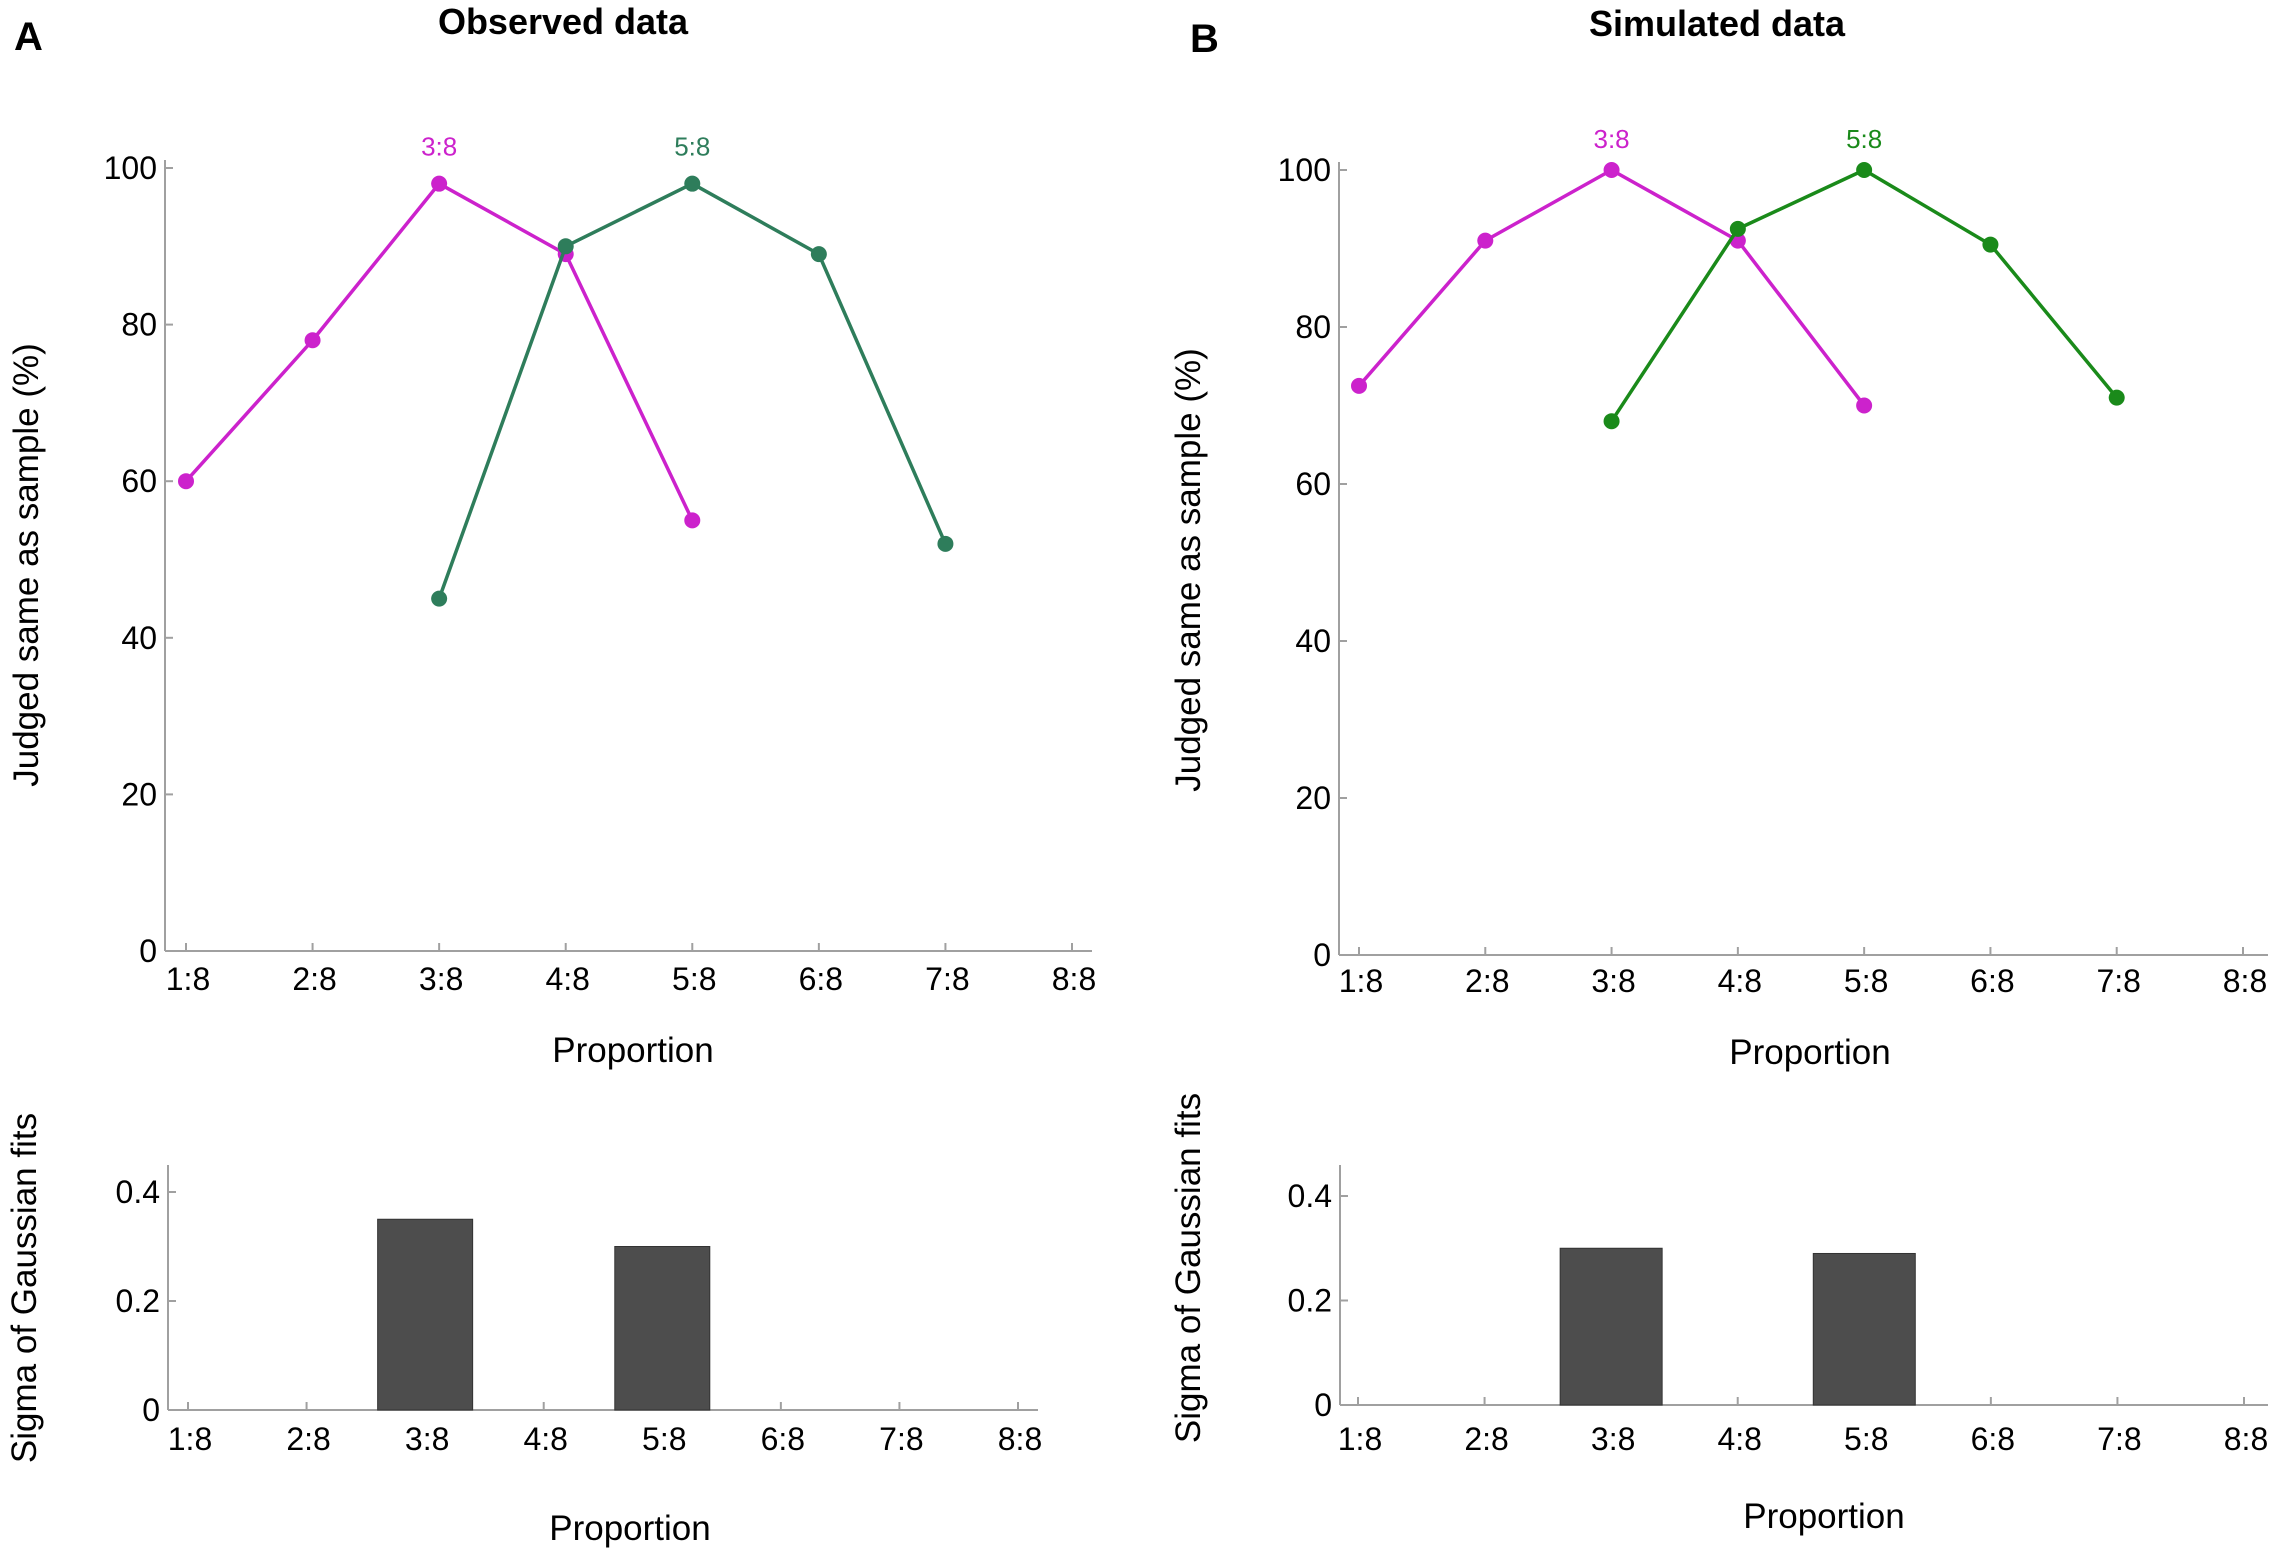 This screenshot has height=1556, width=2280. Describe the element at coordinates (1611, 139) in the screenshot. I see `simulated-line-peak-label: 3:8` at that location.